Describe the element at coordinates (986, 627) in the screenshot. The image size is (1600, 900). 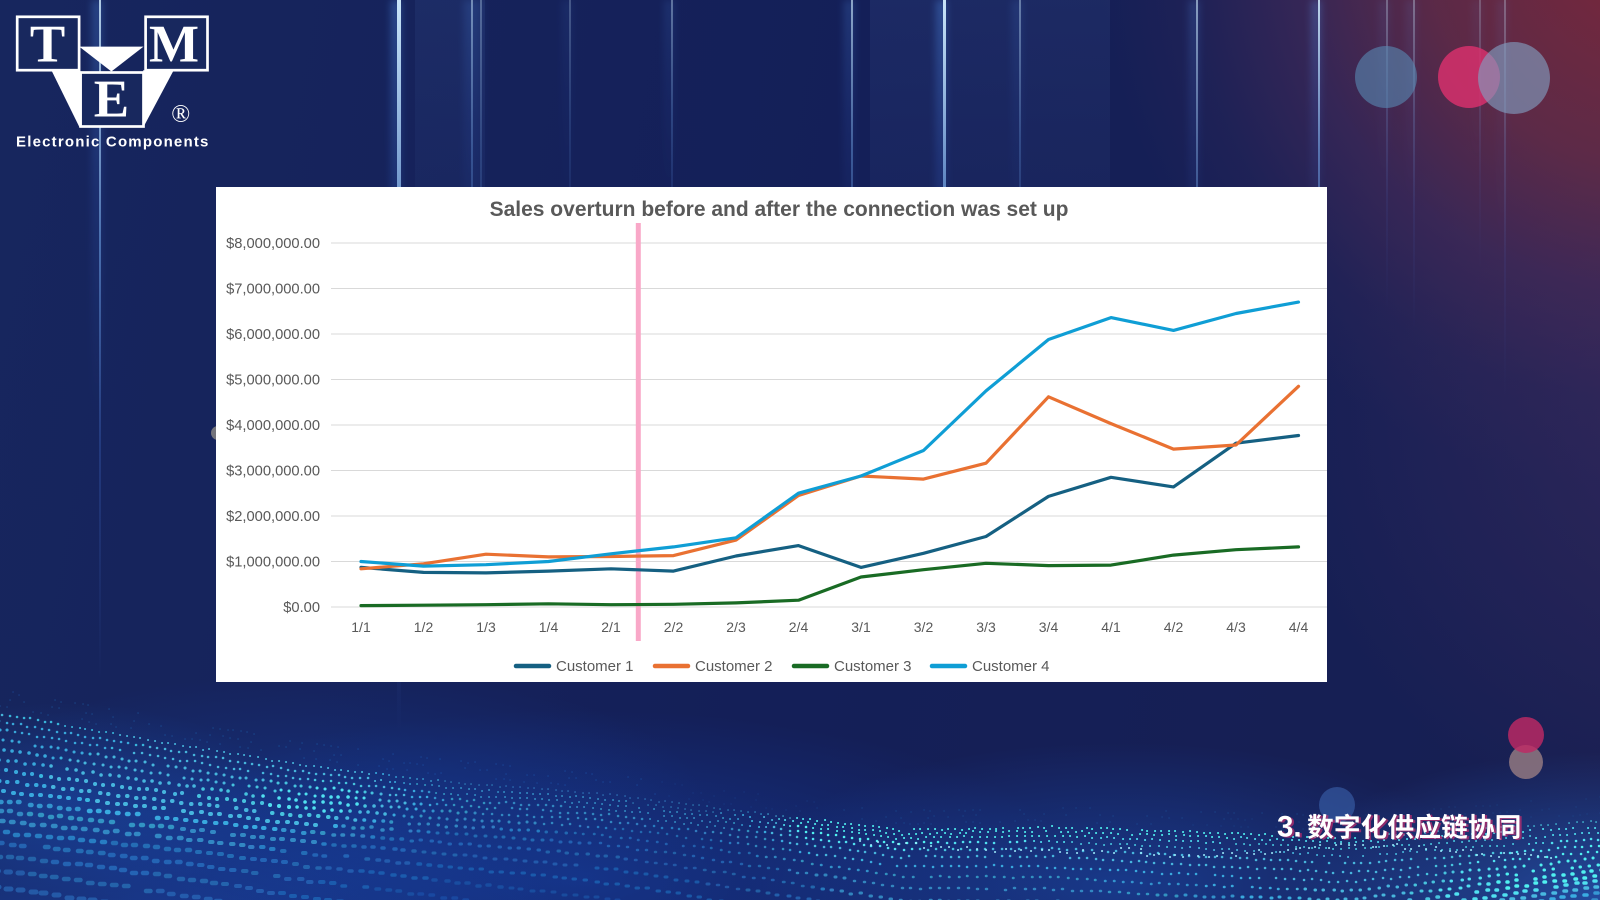
I see `svg-text: 3/3` at that location.